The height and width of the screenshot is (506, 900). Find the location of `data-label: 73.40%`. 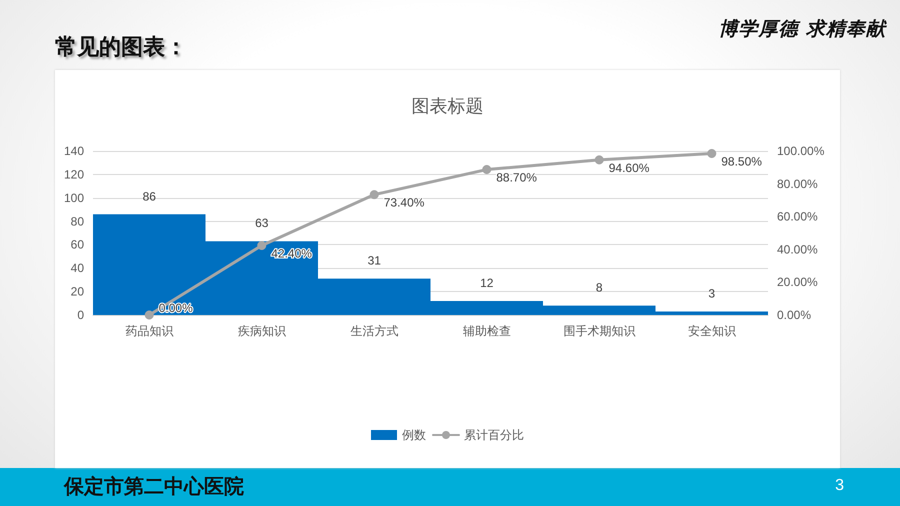

data-label: 73.40% is located at coordinates (404, 203).